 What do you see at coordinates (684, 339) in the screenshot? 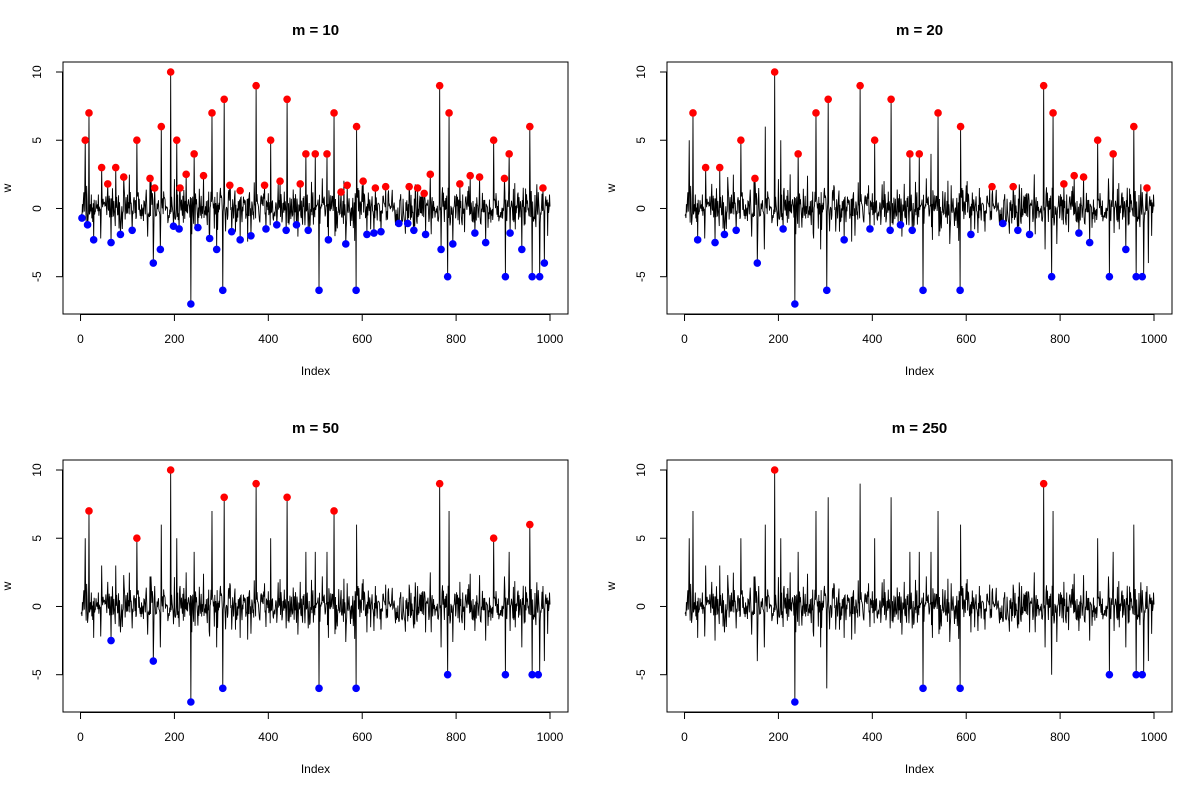
I see `x-tick-label: 0` at bounding box center [684, 339].